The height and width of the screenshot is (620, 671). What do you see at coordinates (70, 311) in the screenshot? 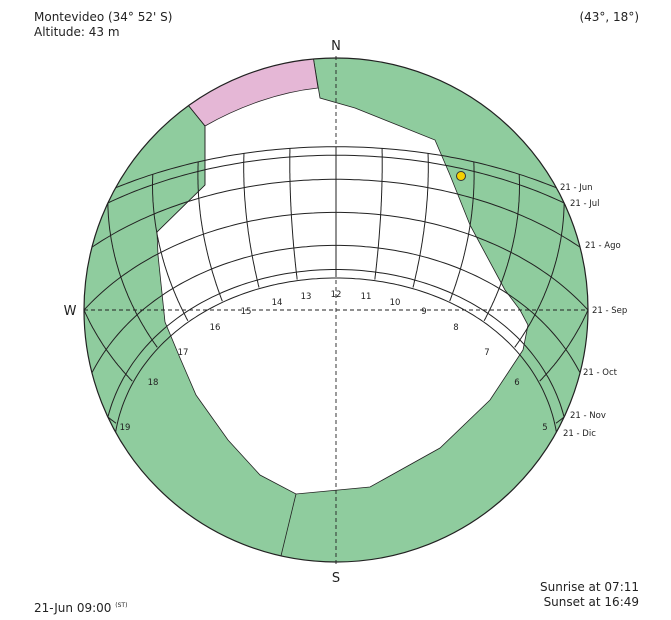
I see `compass-west: W` at bounding box center [70, 311].